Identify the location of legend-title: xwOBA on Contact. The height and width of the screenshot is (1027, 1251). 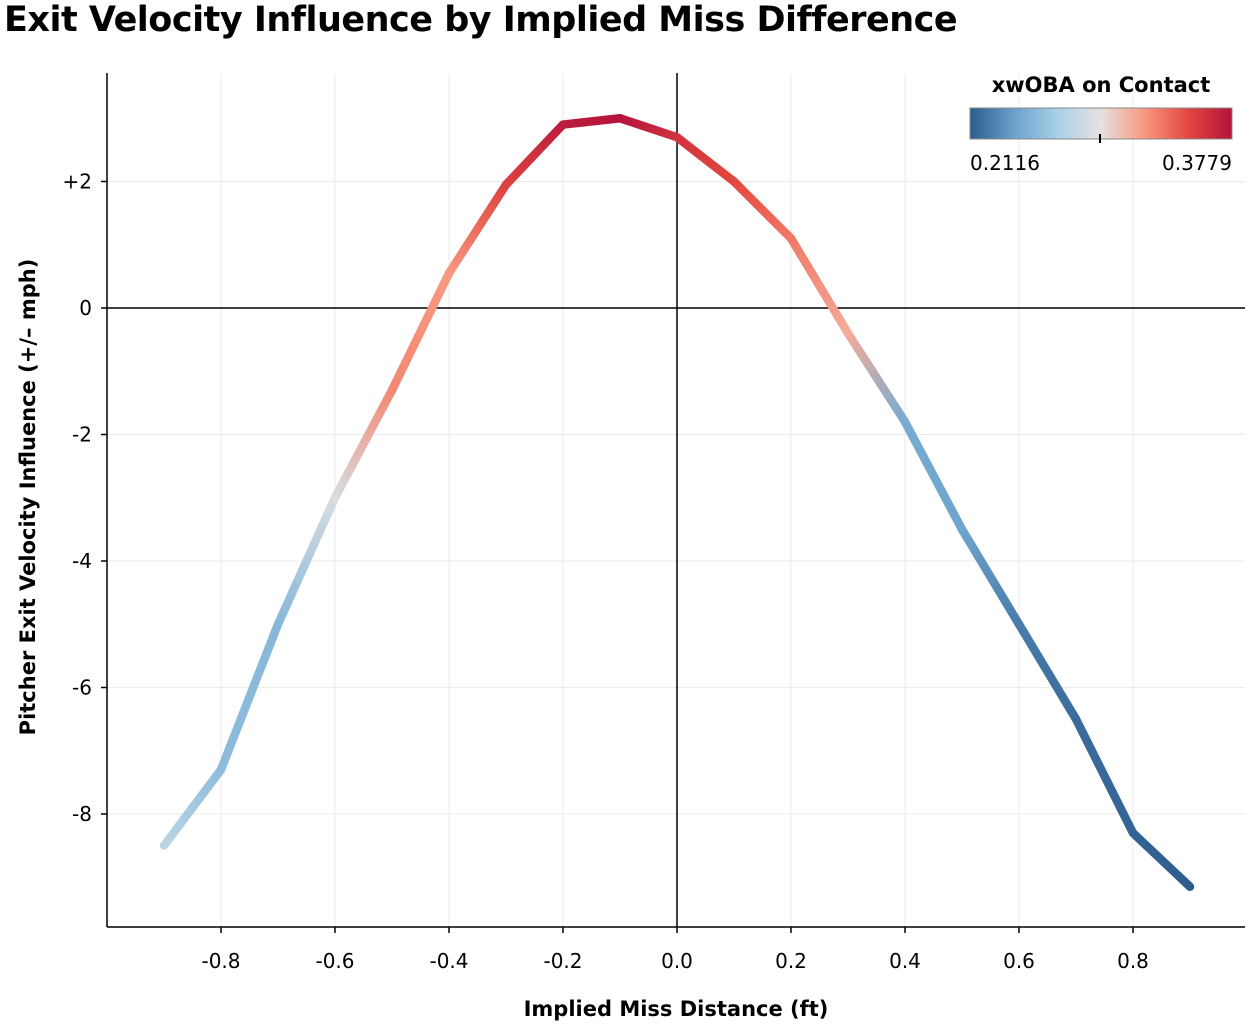
(1101, 85).